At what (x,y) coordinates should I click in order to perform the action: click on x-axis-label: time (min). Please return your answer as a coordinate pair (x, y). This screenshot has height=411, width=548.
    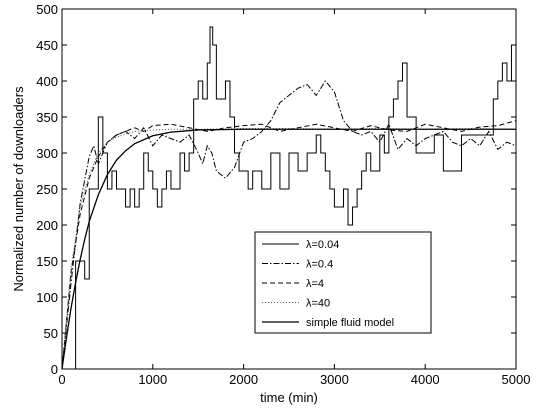
    Looking at the image, I should click on (289, 397).